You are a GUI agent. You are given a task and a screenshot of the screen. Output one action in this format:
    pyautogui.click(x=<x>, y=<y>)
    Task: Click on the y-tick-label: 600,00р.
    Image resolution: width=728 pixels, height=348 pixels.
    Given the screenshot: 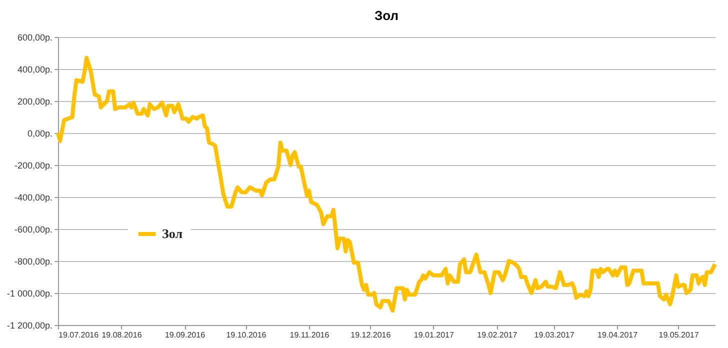 What is the action you would take?
    pyautogui.click(x=34, y=37)
    